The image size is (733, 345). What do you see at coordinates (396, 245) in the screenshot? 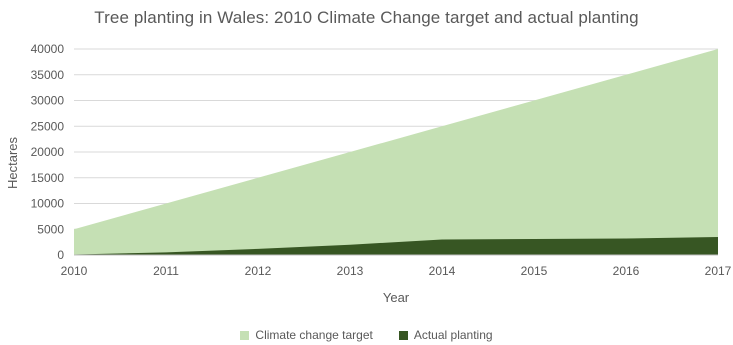
I see `area-series-actual-planting` at bounding box center [396, 245].